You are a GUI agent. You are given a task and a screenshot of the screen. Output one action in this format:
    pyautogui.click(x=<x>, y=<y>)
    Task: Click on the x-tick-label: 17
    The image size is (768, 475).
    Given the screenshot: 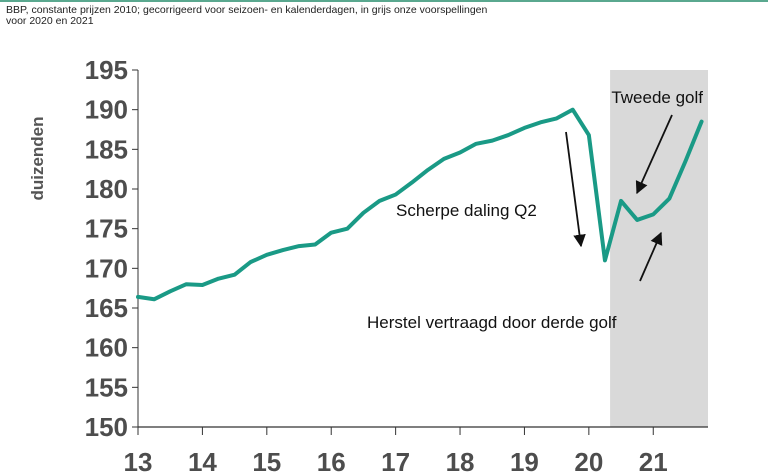 What is the action you would take?
    pyautogui.click(x=395, y=461)
    